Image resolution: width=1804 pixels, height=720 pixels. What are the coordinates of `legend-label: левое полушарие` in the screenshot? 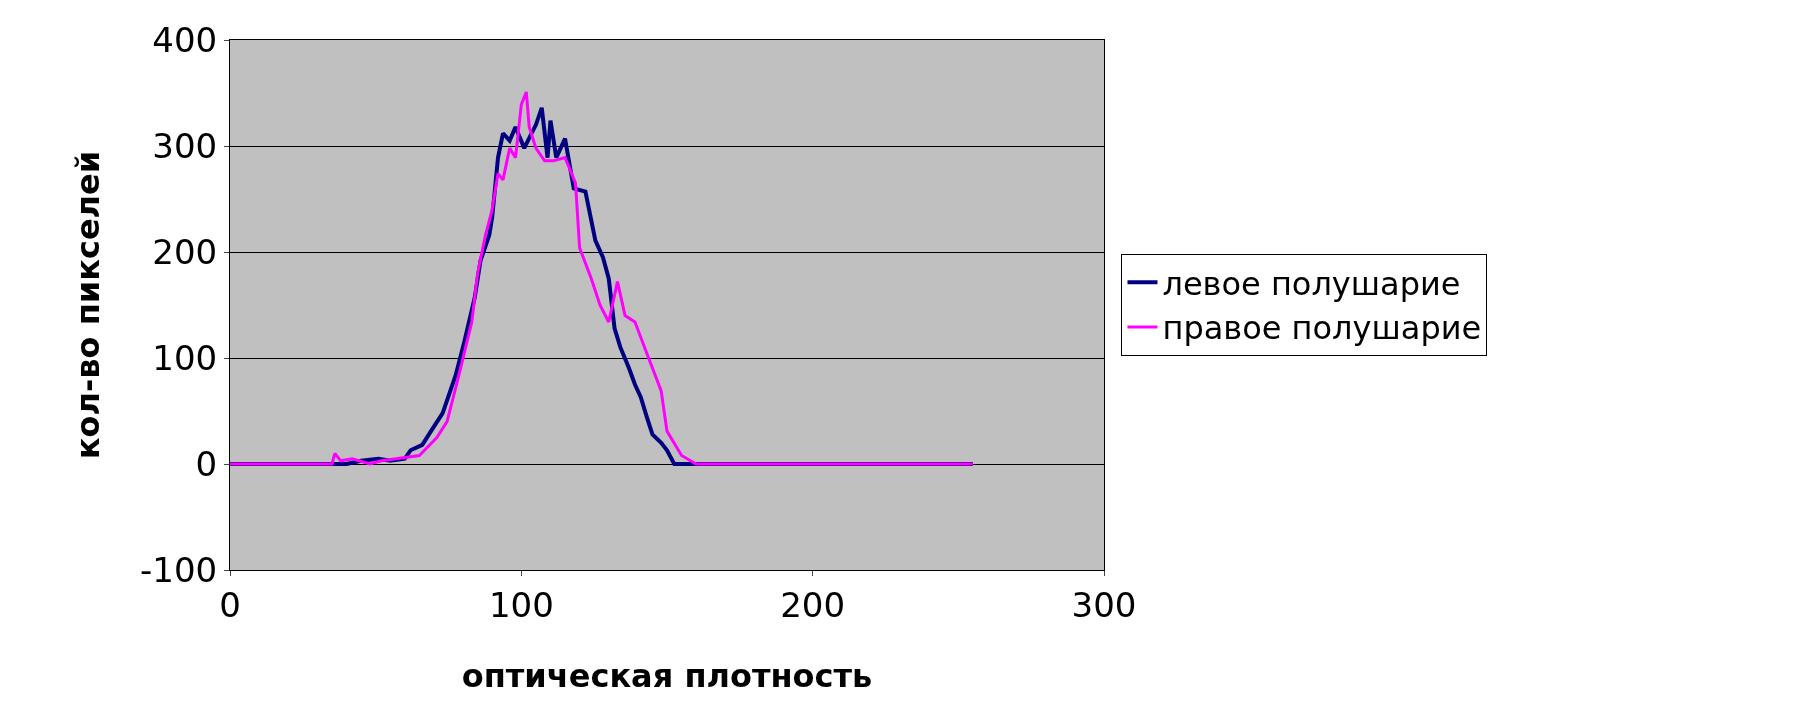 It's located at (1311, 283).